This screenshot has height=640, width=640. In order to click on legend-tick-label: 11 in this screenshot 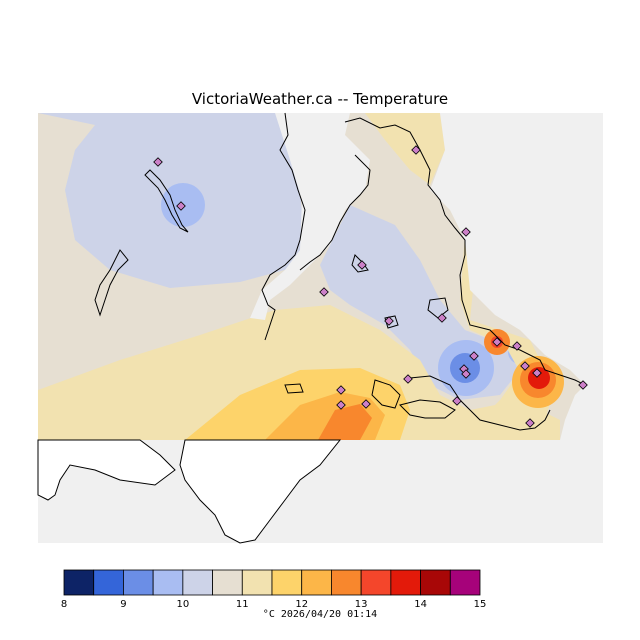, I will do `click(242, 604)`.